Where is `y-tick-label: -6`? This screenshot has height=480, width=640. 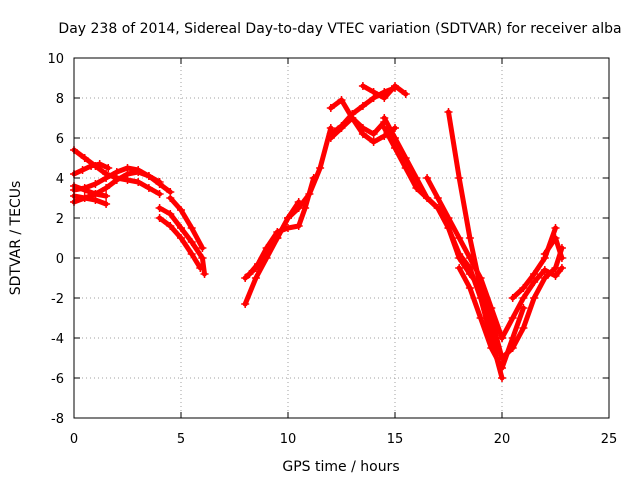
y-tick-label: -6 is located at coordinates (57, 379).